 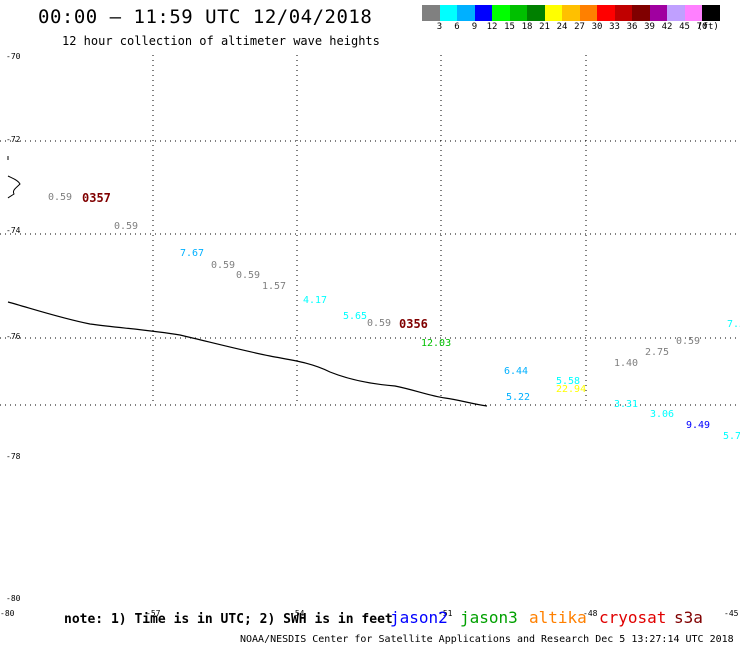 What do you see at coordinates (13, 230) in the screenshot?
I see `lat-label: -74` at bounding box center [13, 230].